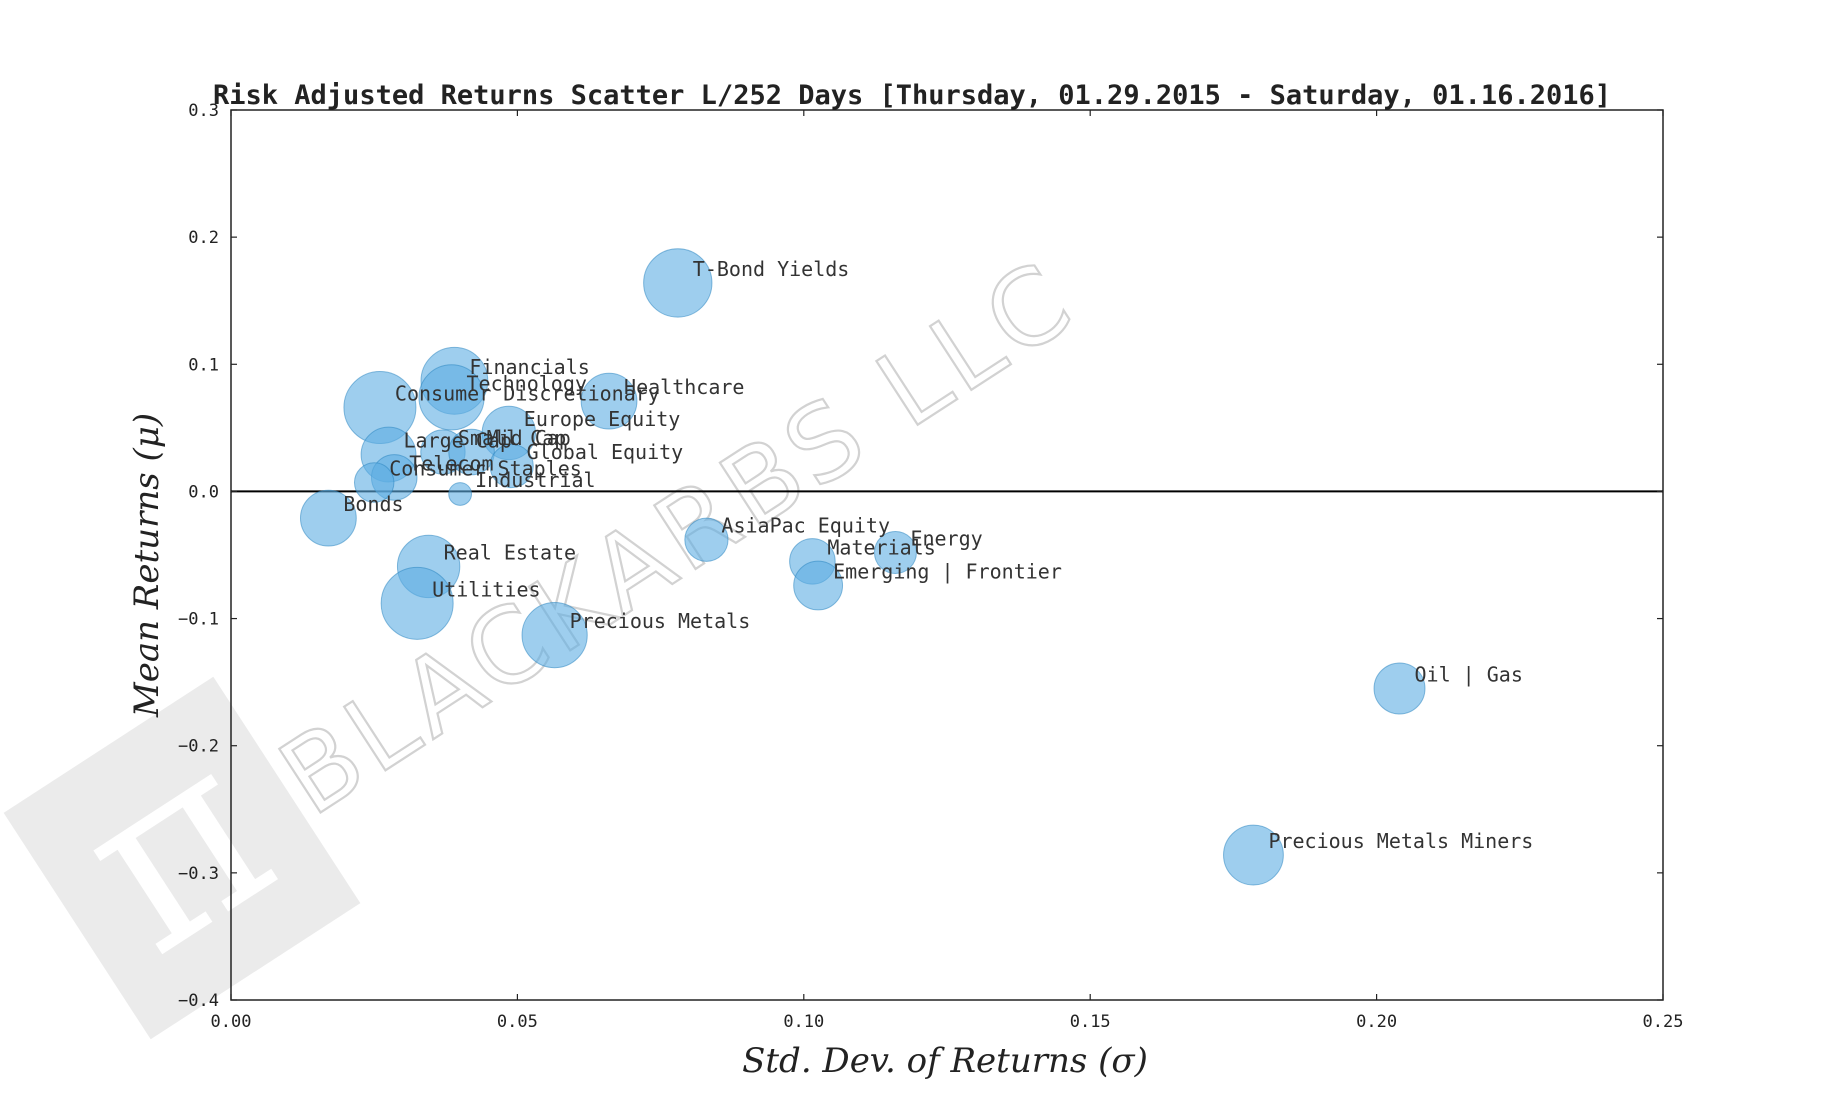 The image size is (1825, 1100). Describe the element at coordinates (1376, 1022) in the screenshot. I see `x-tick-label: 0.20` at that location.